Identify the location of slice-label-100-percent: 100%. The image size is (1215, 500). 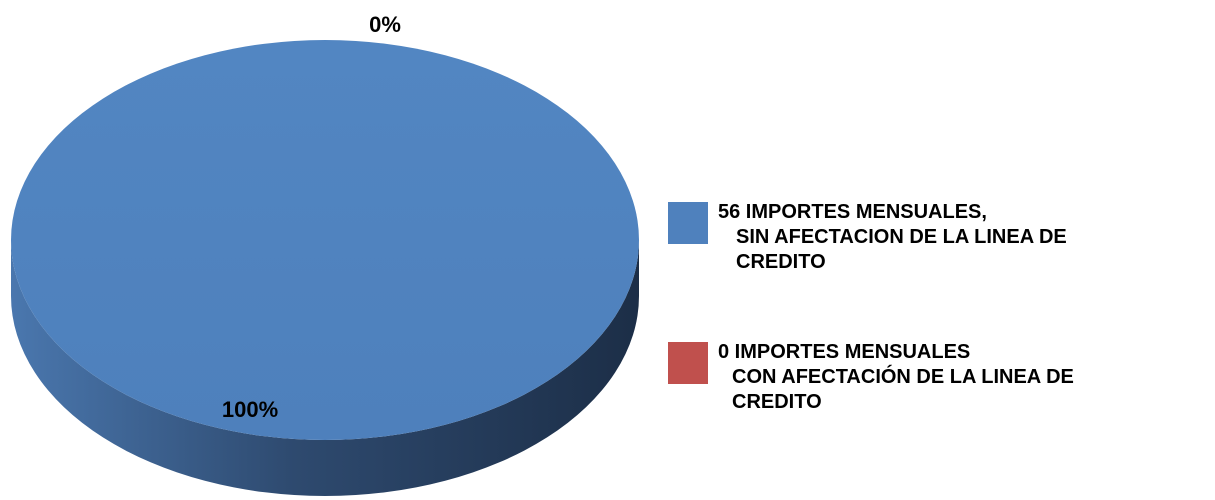
(250, 409).